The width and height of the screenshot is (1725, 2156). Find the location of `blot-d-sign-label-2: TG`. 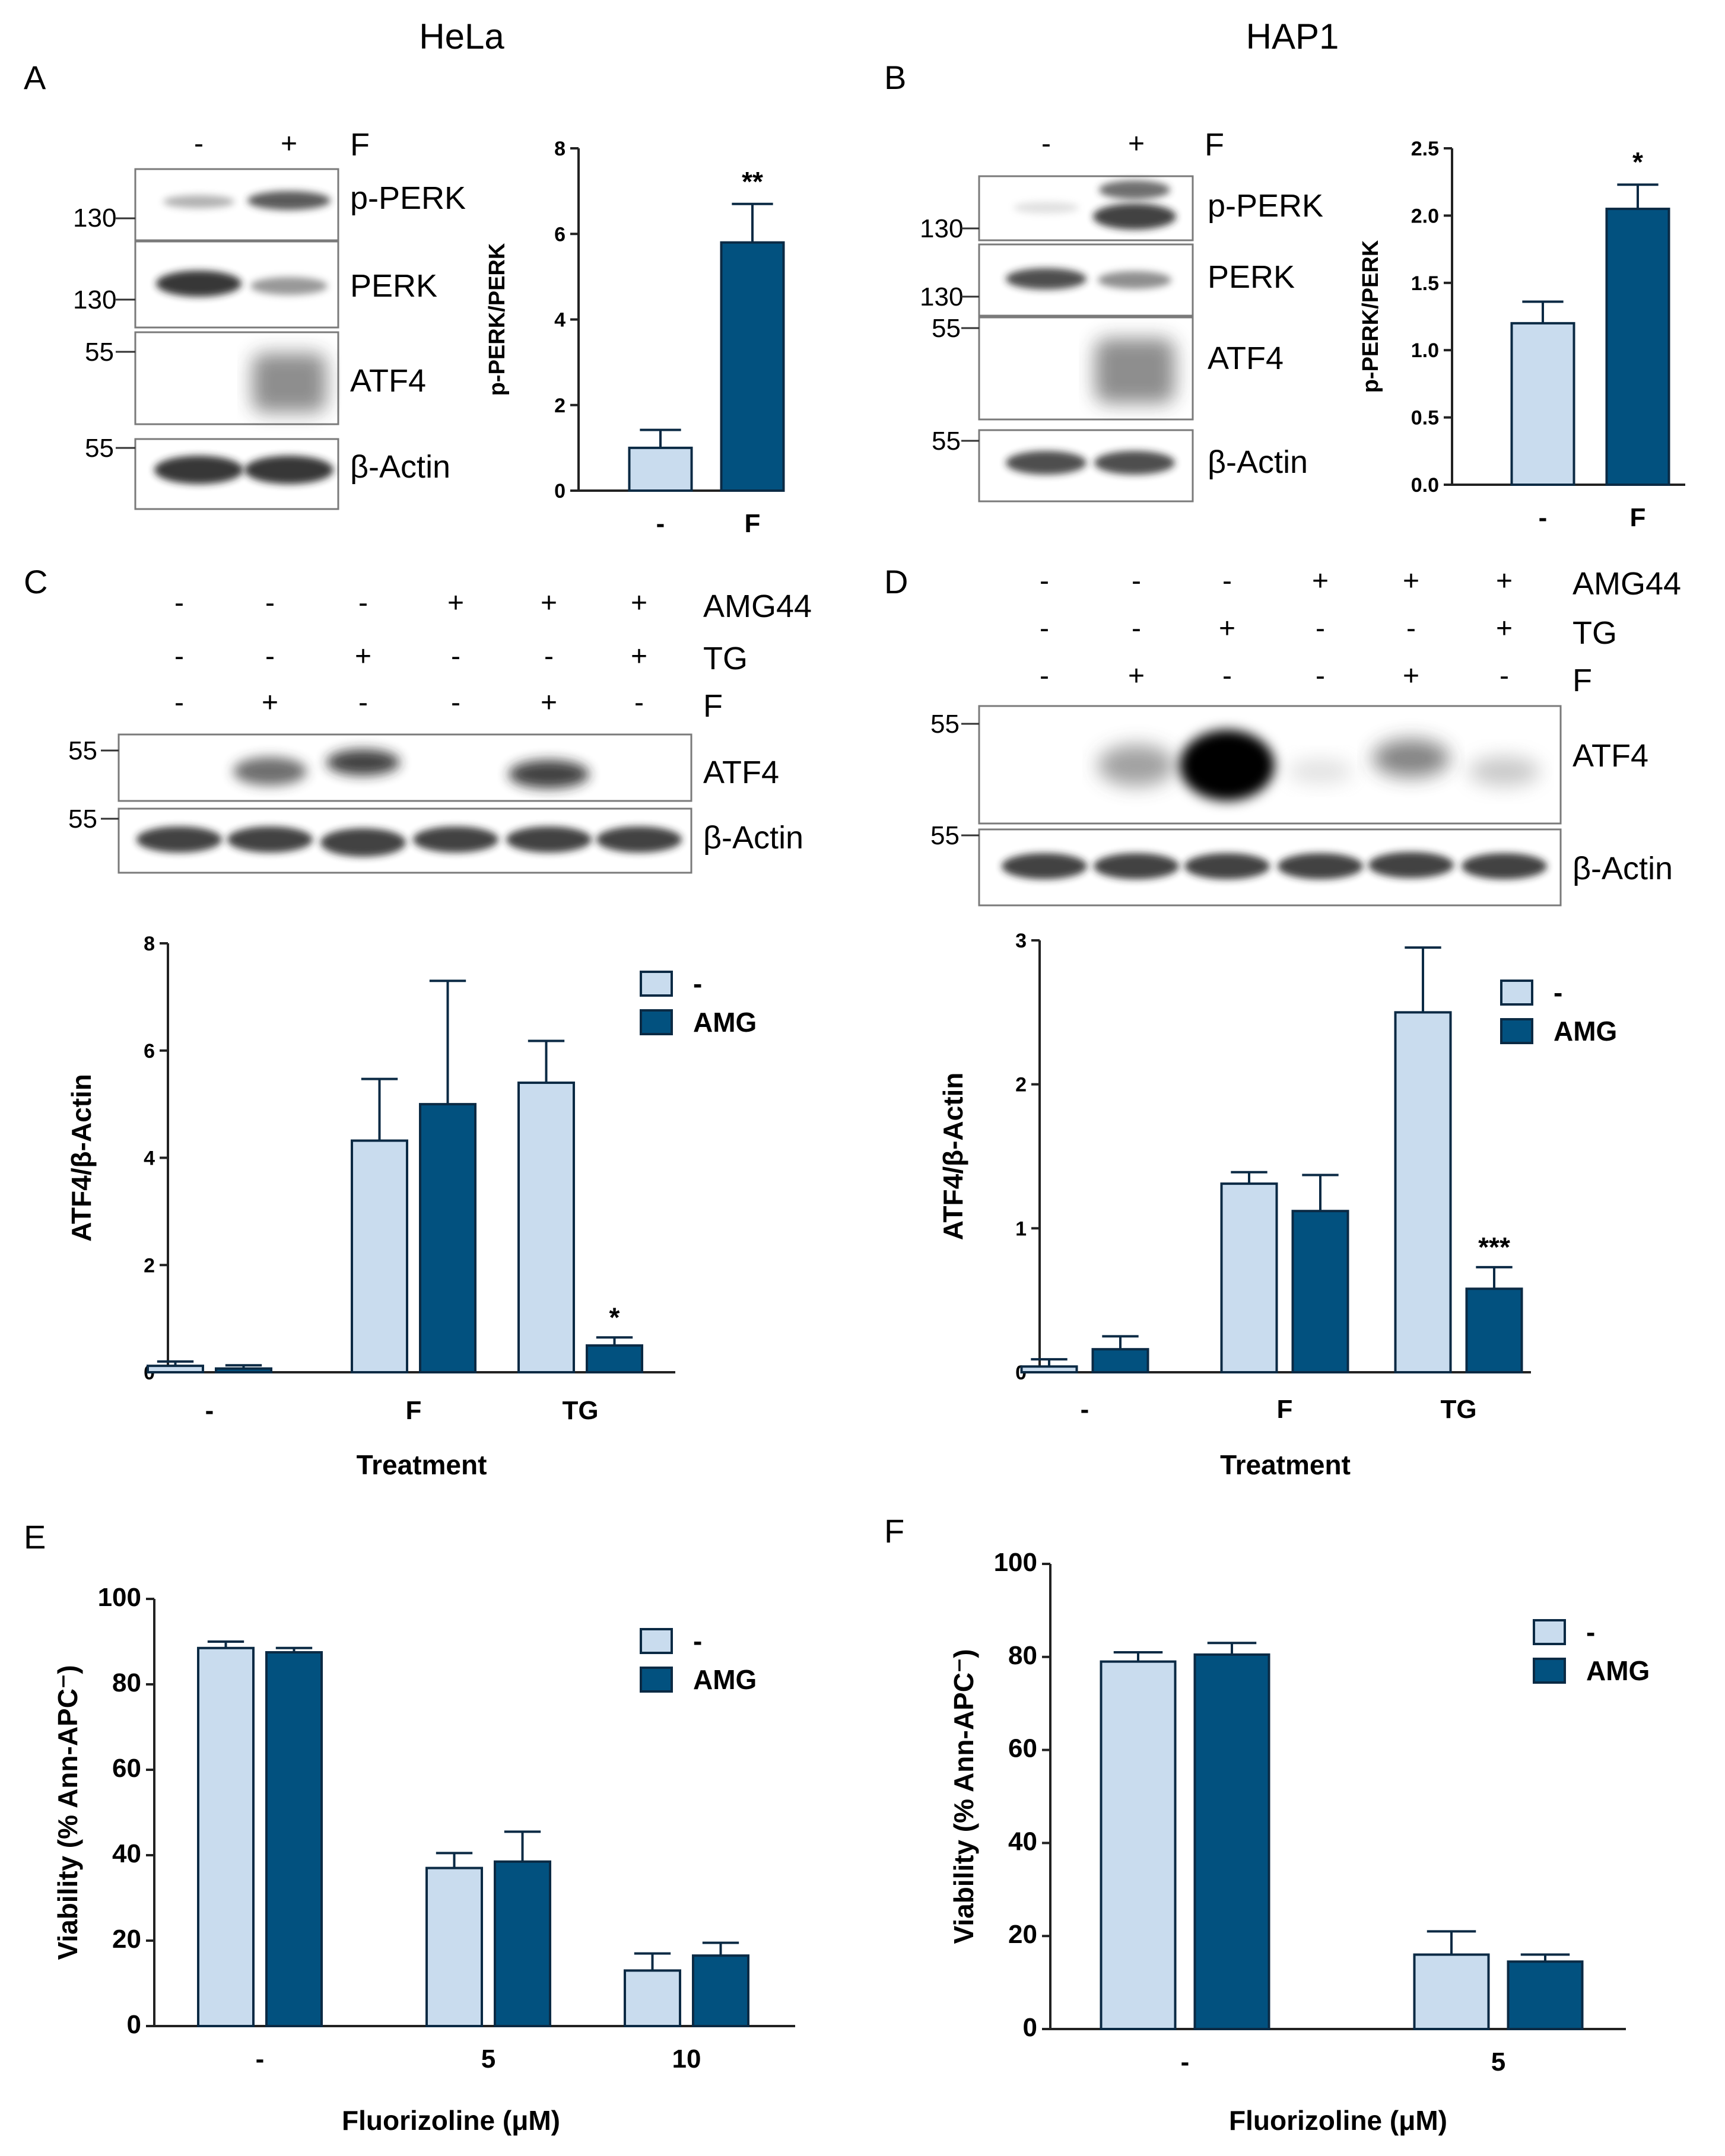

blot-d-sign-label-2: TG is located at coordinates (1595, 633).